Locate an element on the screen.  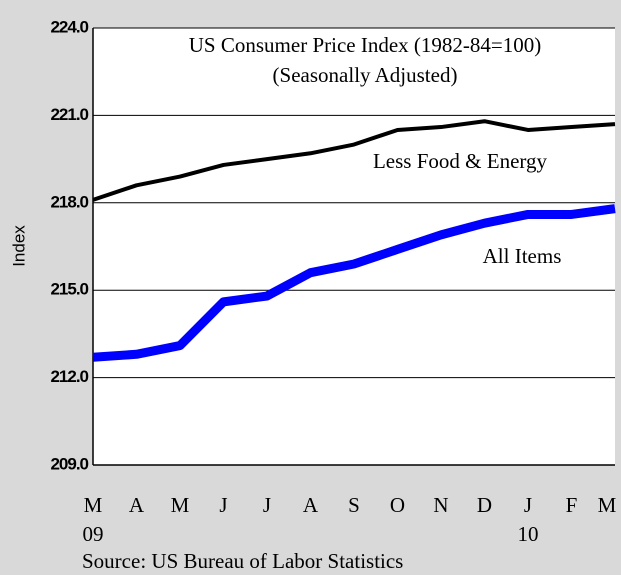
chart-subtitle: (Seasonally Adjusted) is located at coordinates (365, 75).